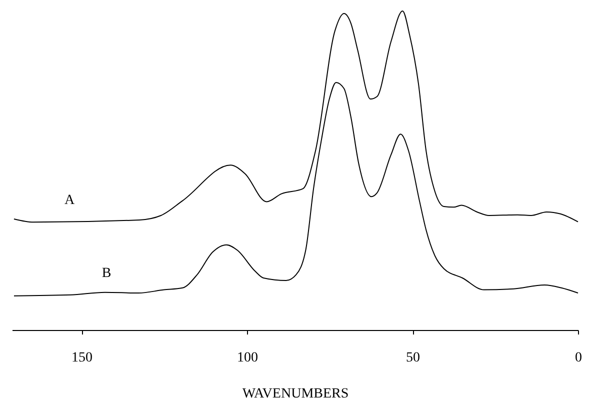 This screenshot has height=407, width=589. What do you see at coordinates (82, 358) in the screenshot?
I see `x-tick-label: 150` at bounding box center [82, 358].